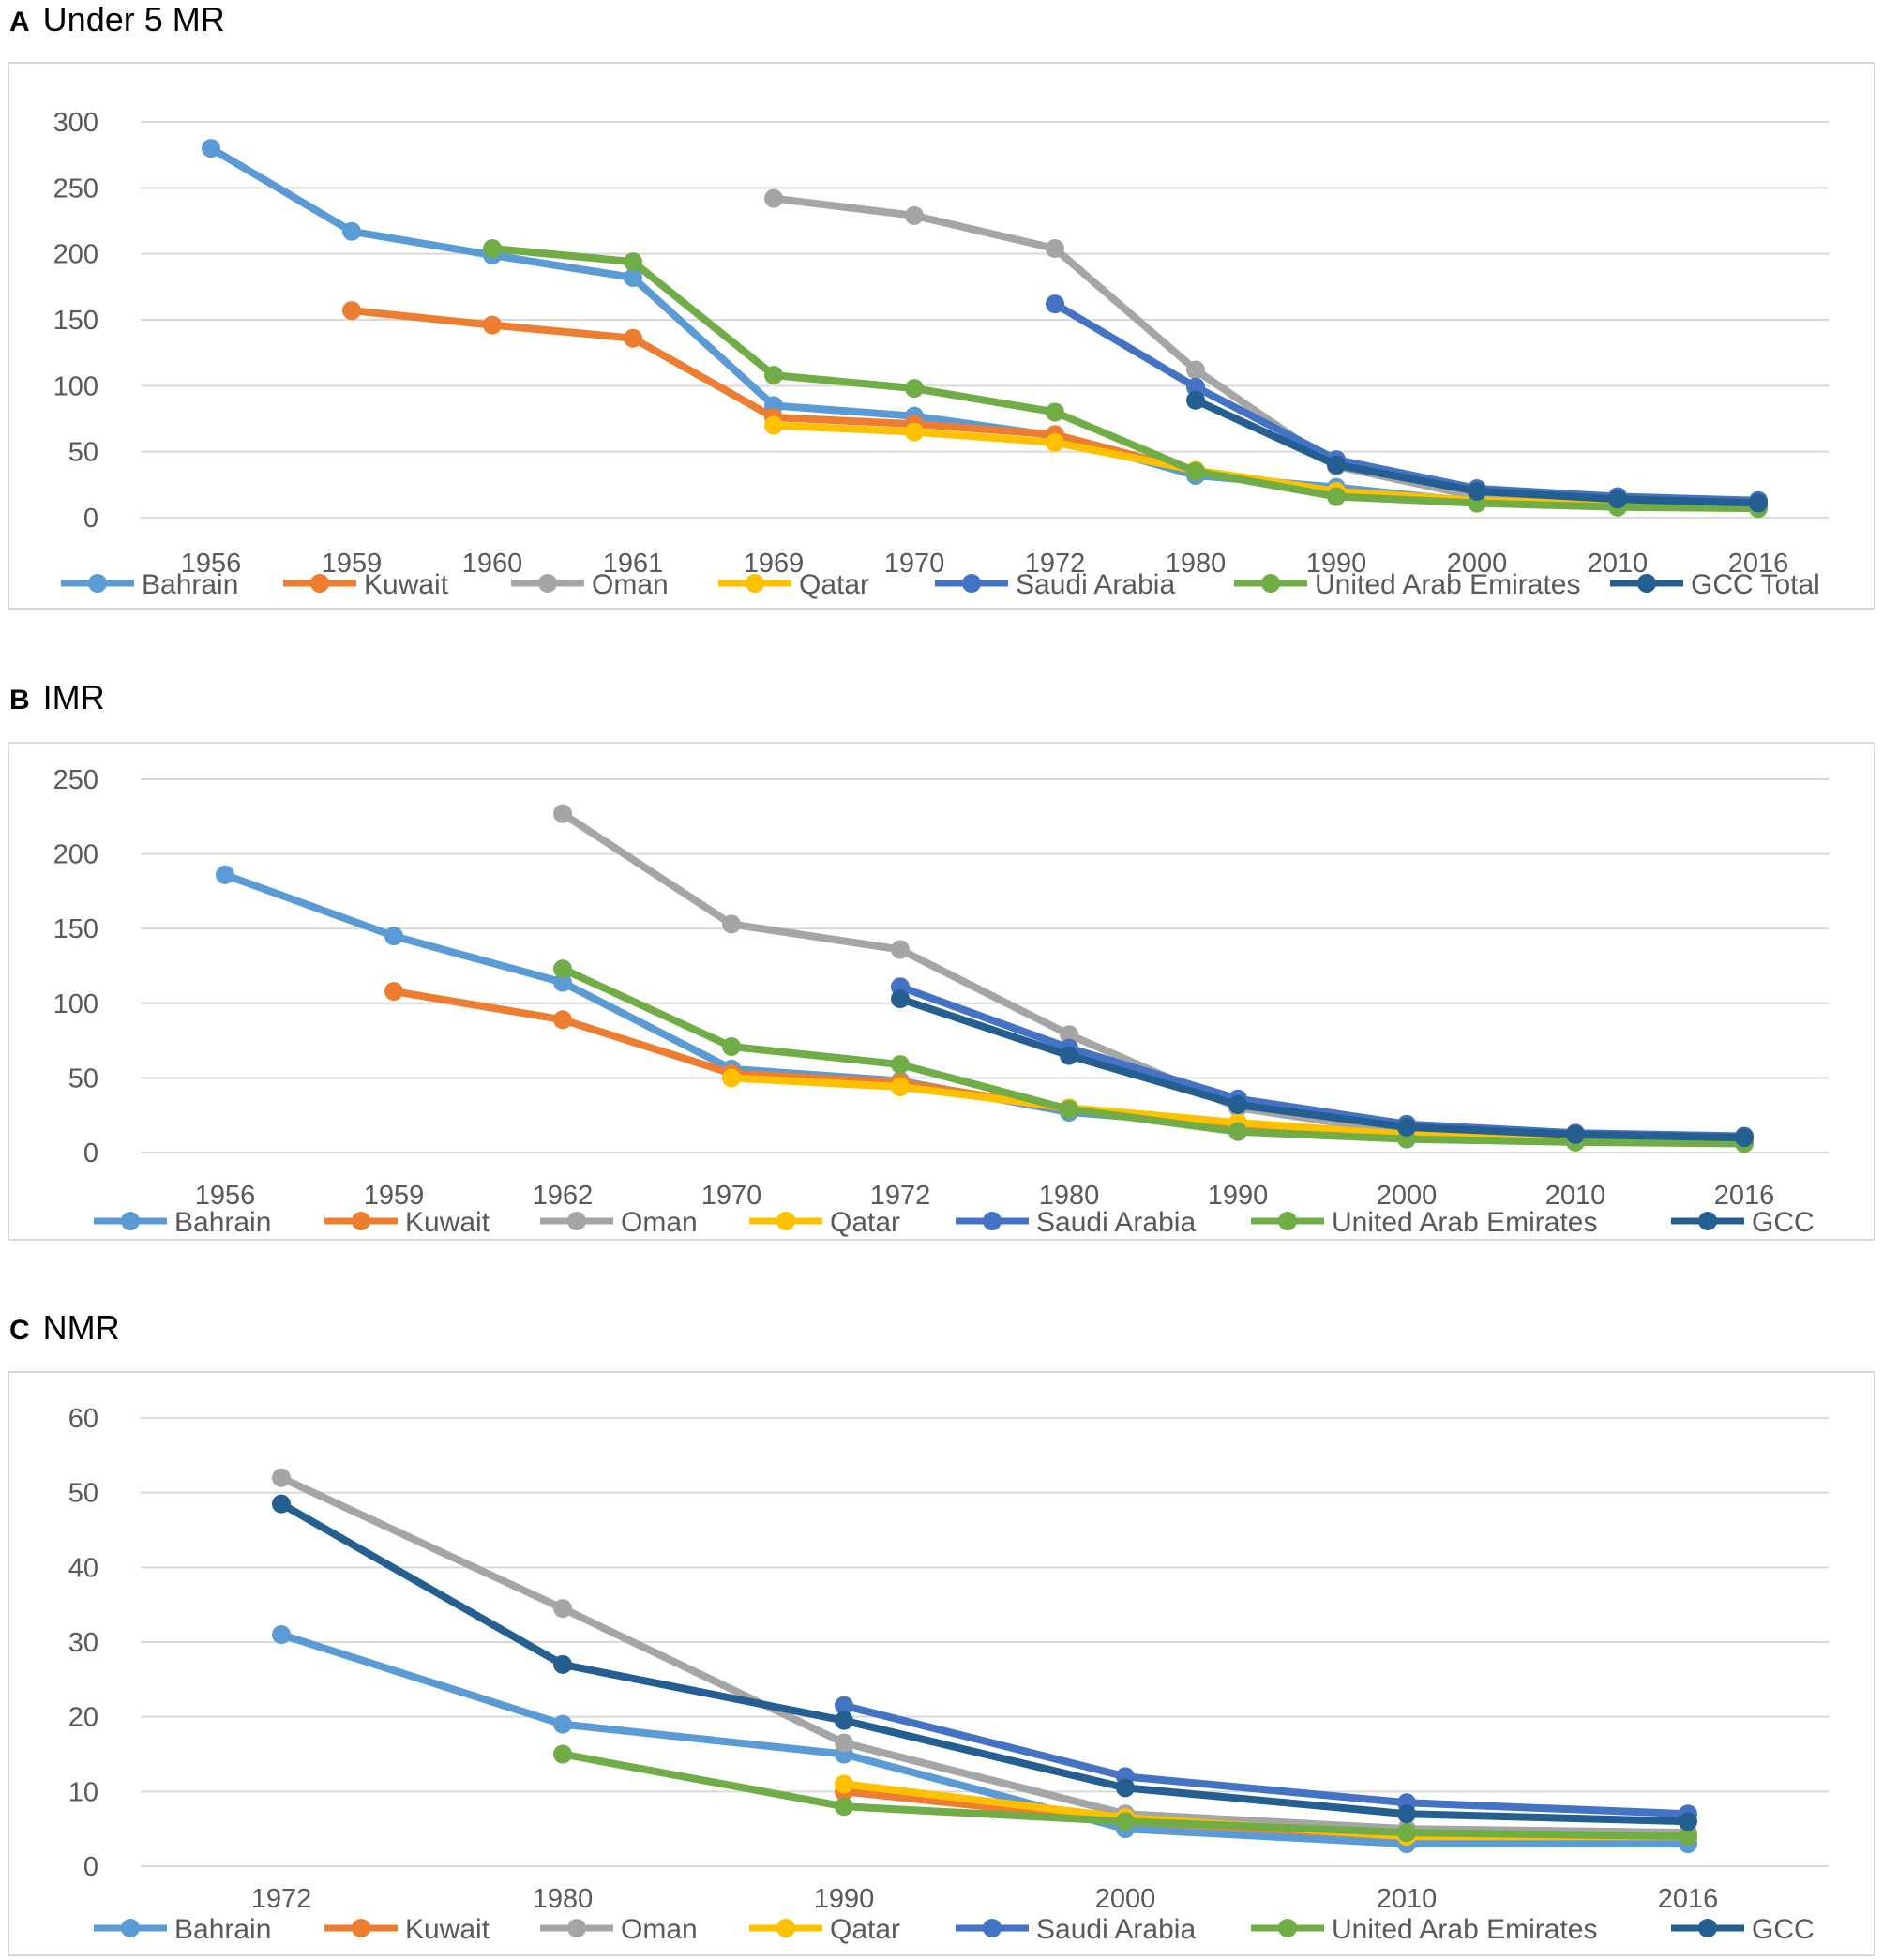  What do you see at coordinates (1477, 451) in the screenshot?
I see `series-gcc-total` at bounding box center [1477, 451].